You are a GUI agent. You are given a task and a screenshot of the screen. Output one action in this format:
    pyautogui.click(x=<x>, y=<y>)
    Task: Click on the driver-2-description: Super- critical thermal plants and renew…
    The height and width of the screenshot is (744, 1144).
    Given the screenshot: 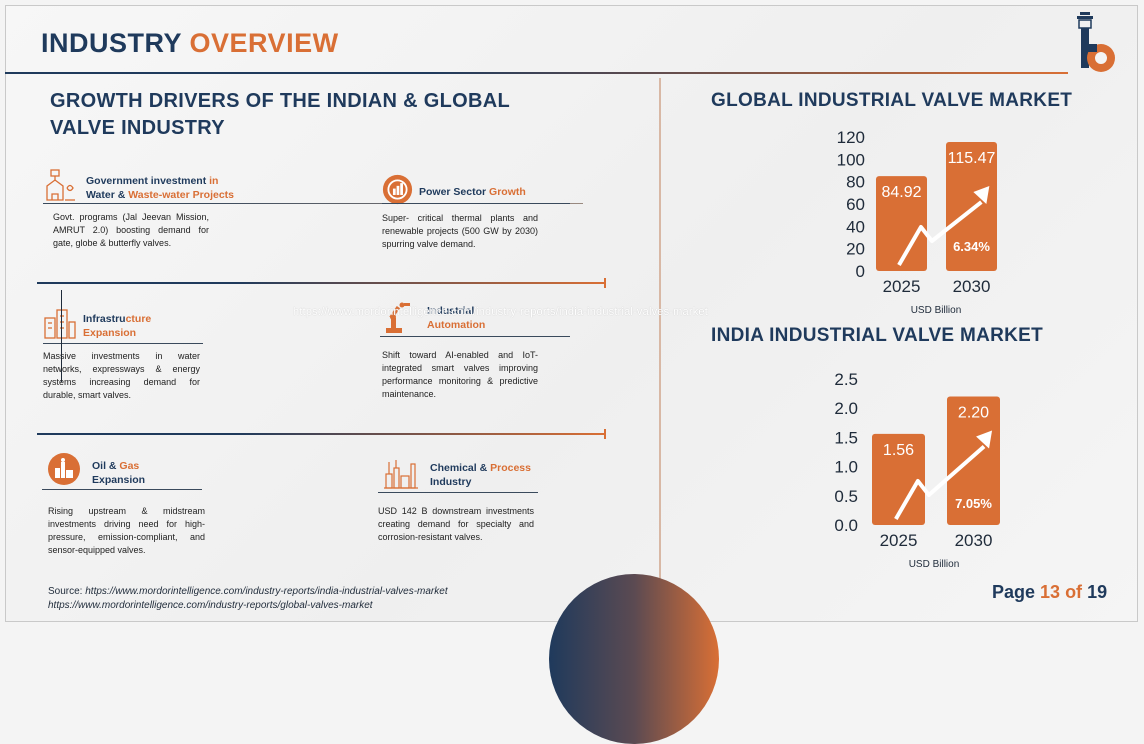 What is the action you would take?
    pyautogui.click(x=460, y=231)
    